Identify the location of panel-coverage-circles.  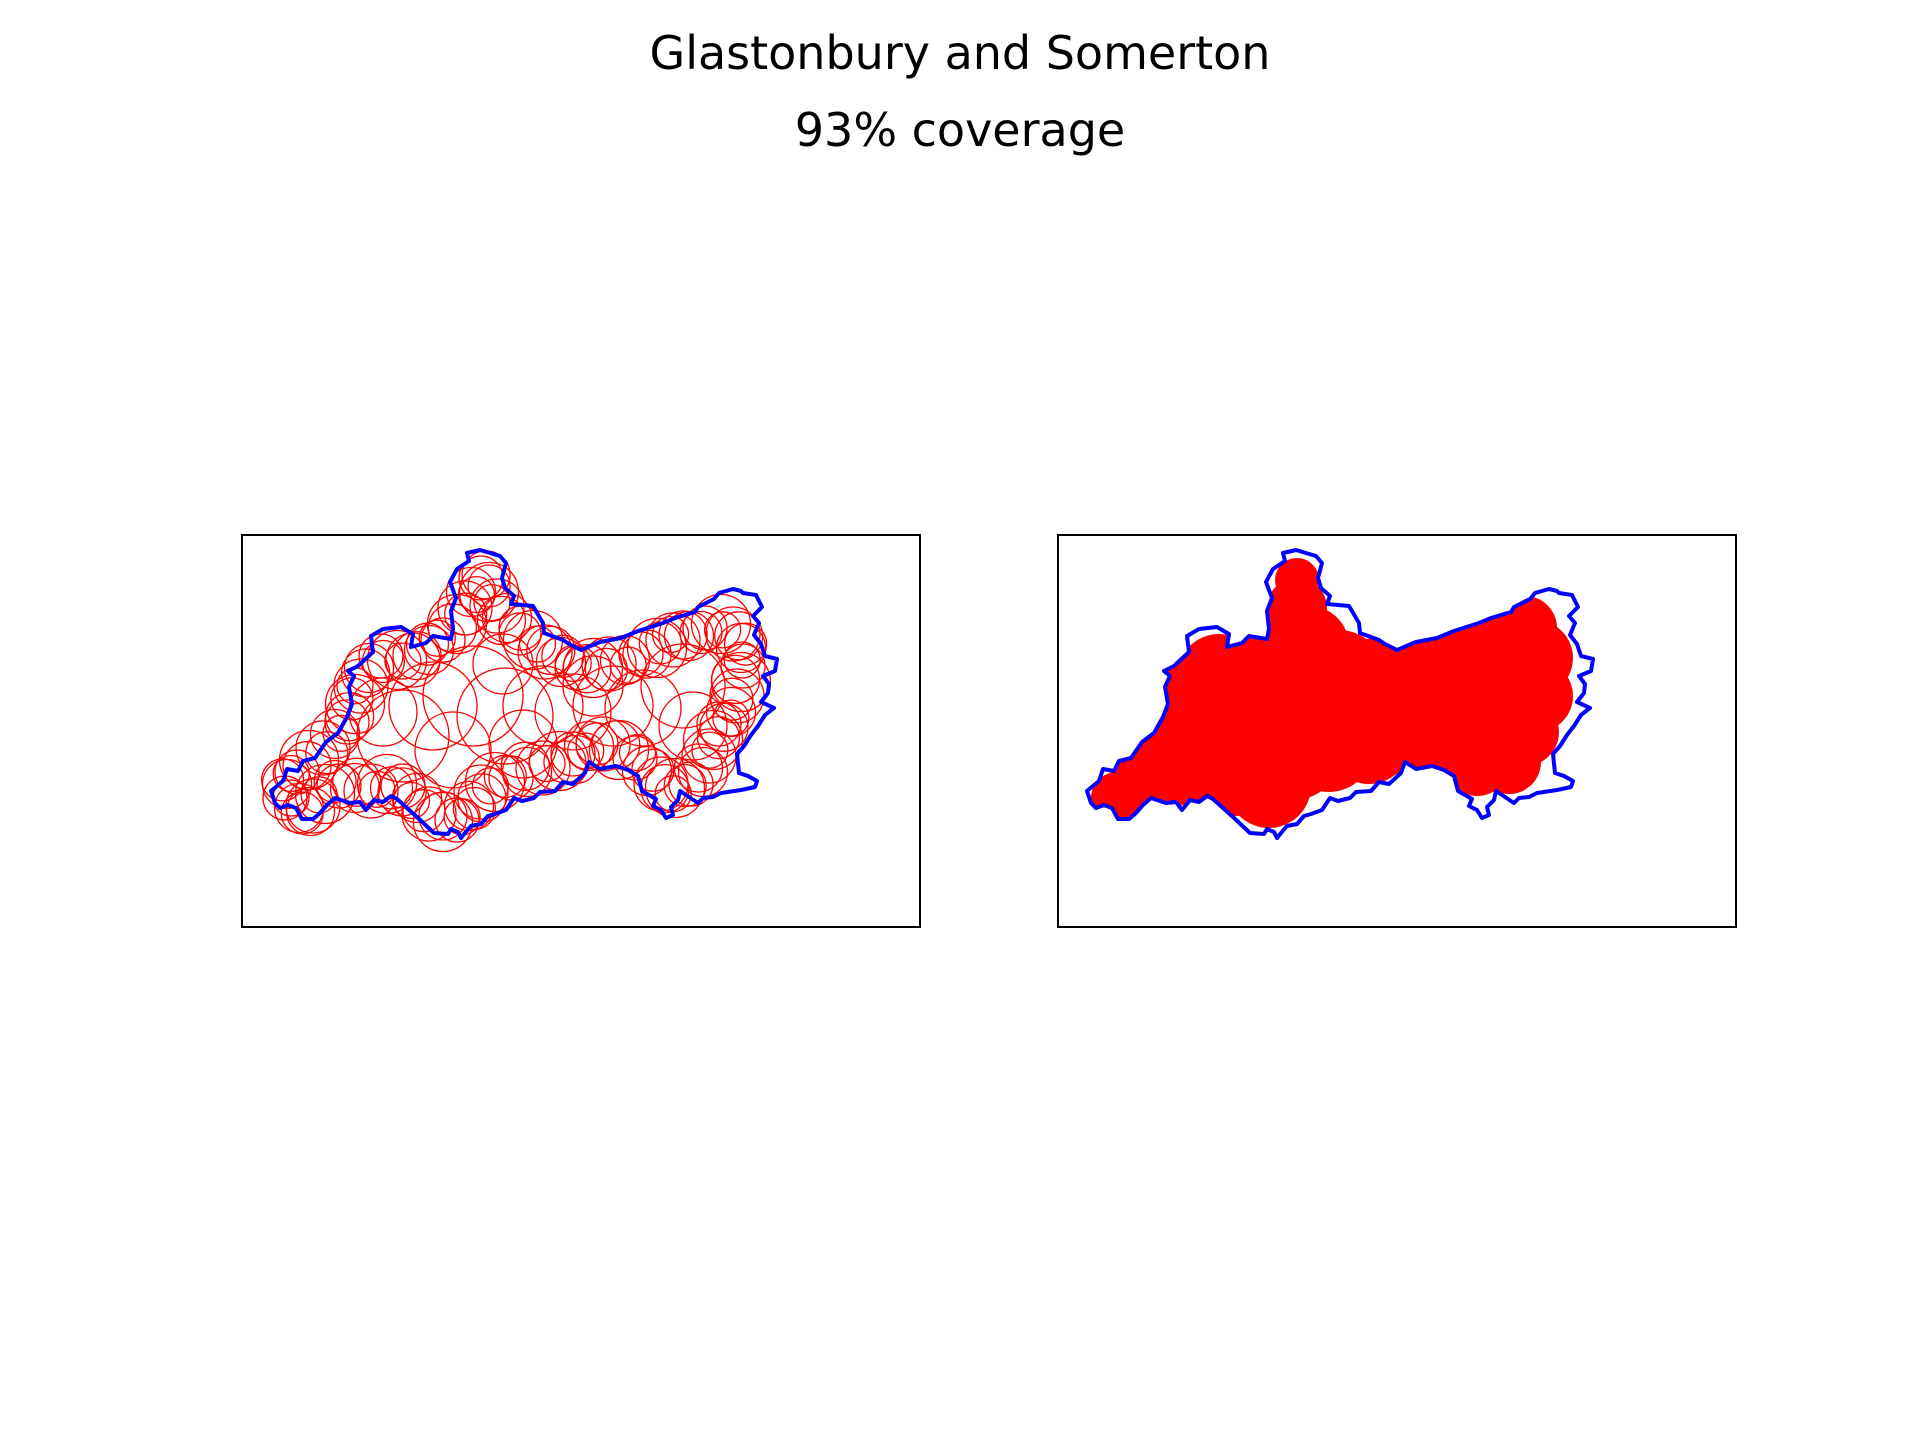
(581, 731).